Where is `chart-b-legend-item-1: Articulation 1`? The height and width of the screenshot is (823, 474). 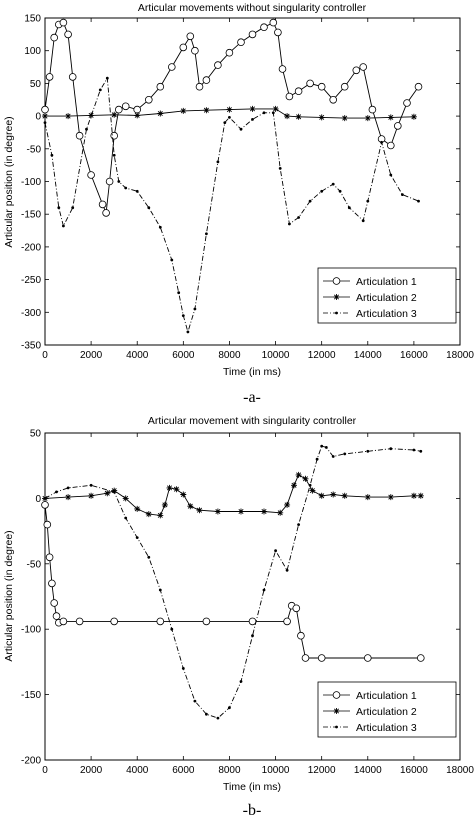
chart-b-legend-item-1: Articulation 1 is located at coordinates (370, 696).